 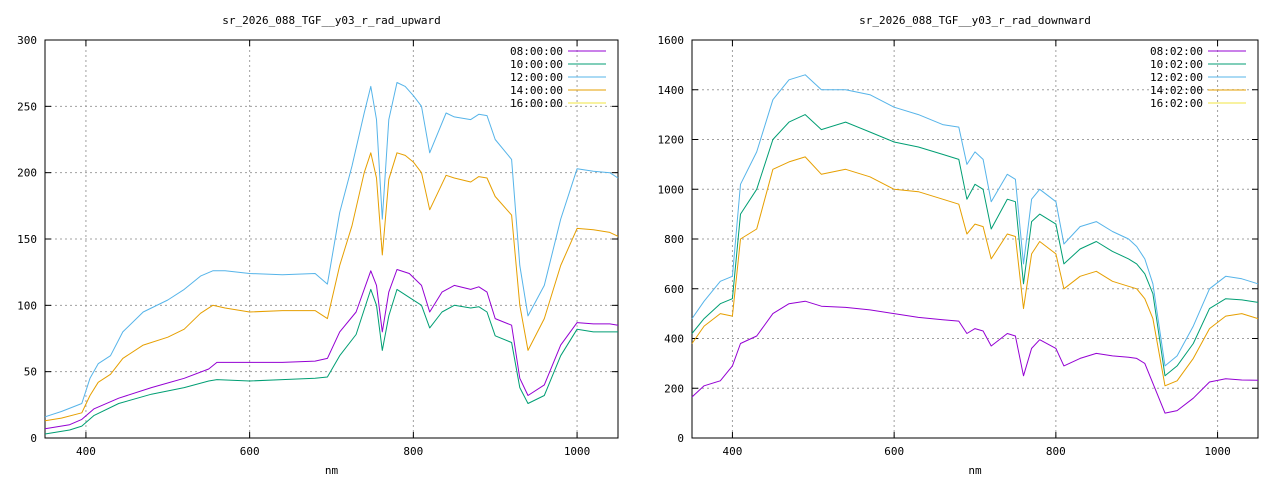 What do you see at coordinates (671, 90) in the screenshot?
I see `y-tick-label: 1400` at bounding box center [671, 90].